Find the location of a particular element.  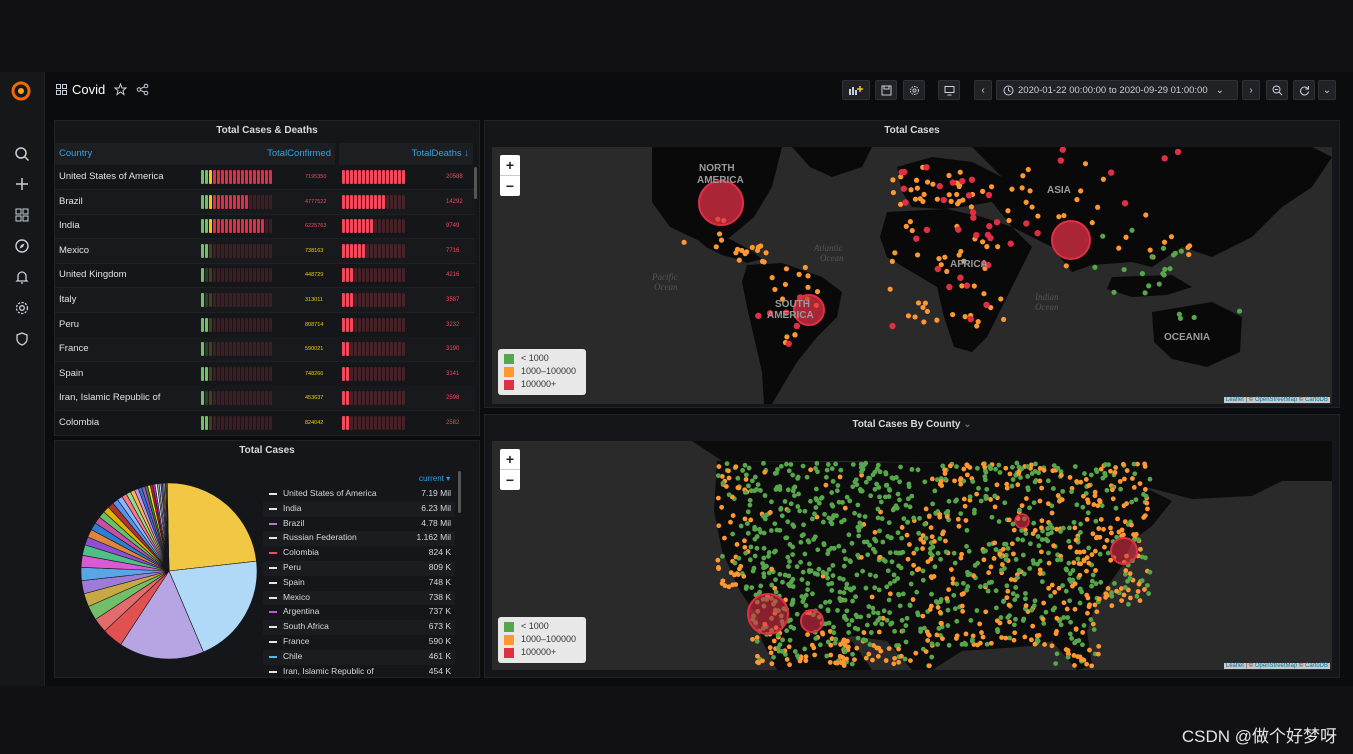

cluster-chicago is located at coordinates (1022, 521).